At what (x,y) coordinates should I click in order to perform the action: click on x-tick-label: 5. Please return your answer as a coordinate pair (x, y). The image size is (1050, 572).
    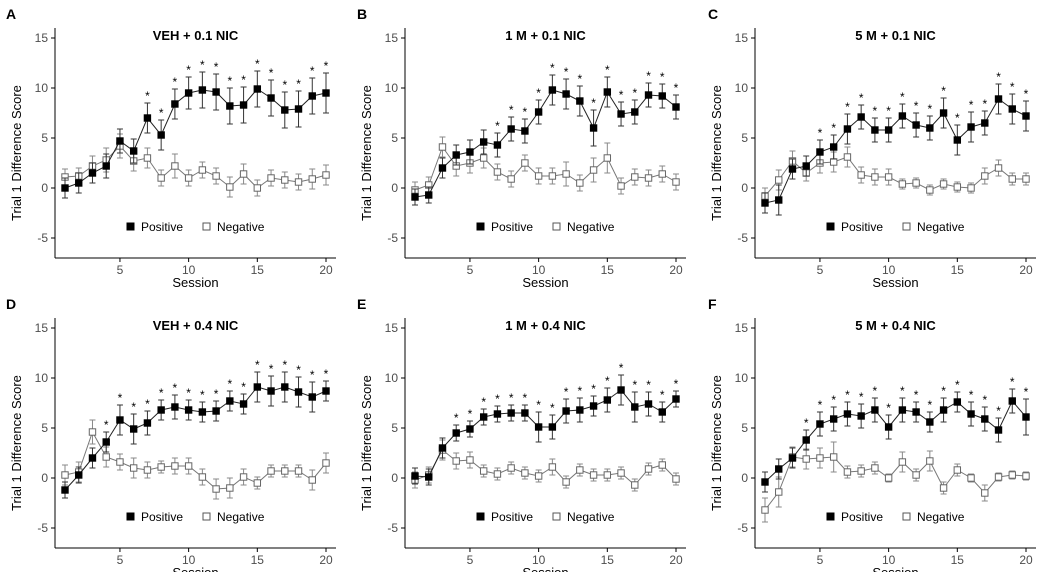
    Looking at the image, I should click on (120, 270).